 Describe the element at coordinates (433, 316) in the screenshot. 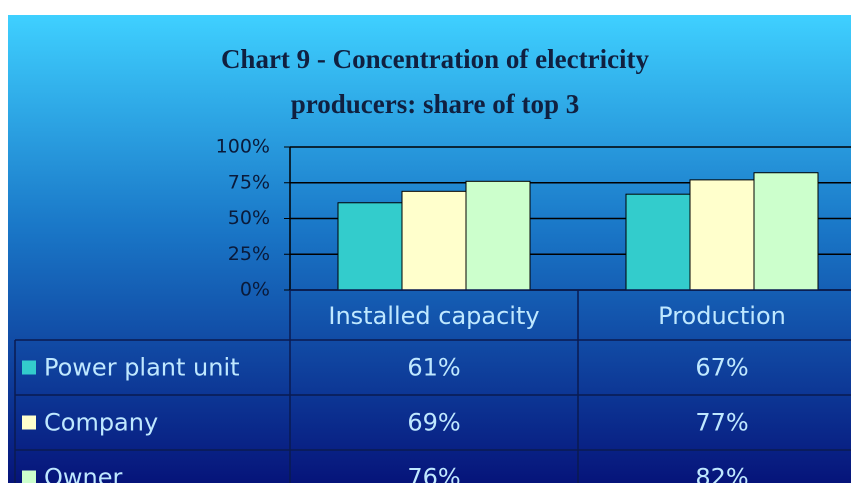

I see `category-header: Installed capacity` at that location.